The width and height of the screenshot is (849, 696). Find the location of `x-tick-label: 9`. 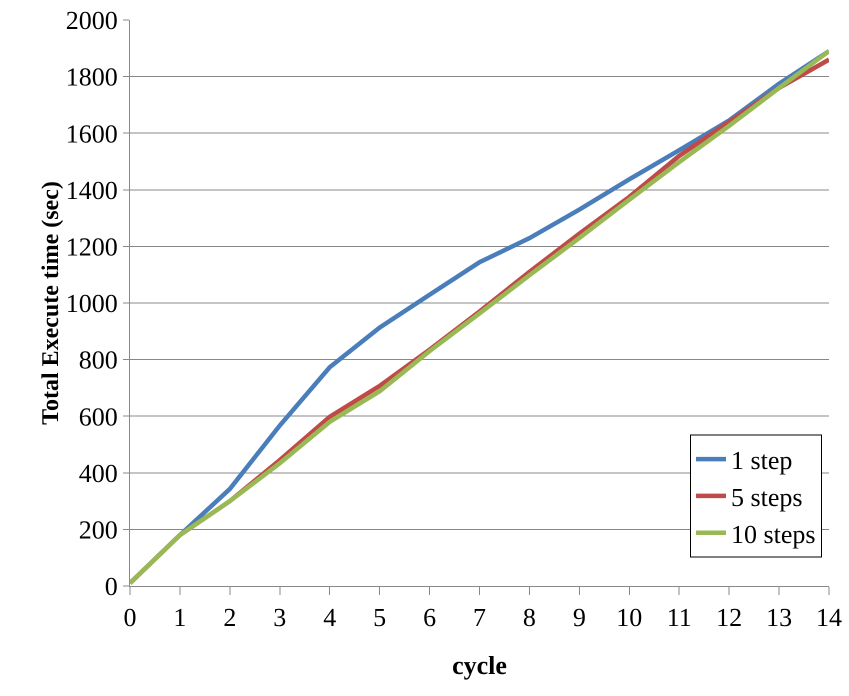

x-tick-label: 9 is located at coordinates (579, 617).